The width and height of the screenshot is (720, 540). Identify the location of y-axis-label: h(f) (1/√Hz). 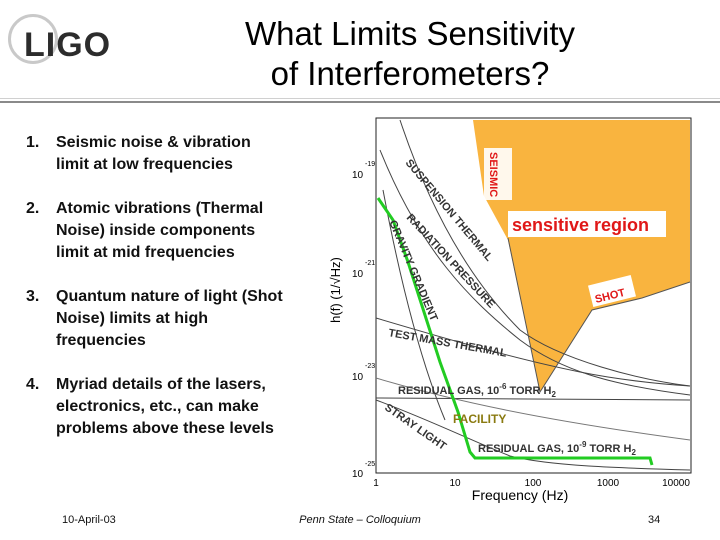
(335, 290).